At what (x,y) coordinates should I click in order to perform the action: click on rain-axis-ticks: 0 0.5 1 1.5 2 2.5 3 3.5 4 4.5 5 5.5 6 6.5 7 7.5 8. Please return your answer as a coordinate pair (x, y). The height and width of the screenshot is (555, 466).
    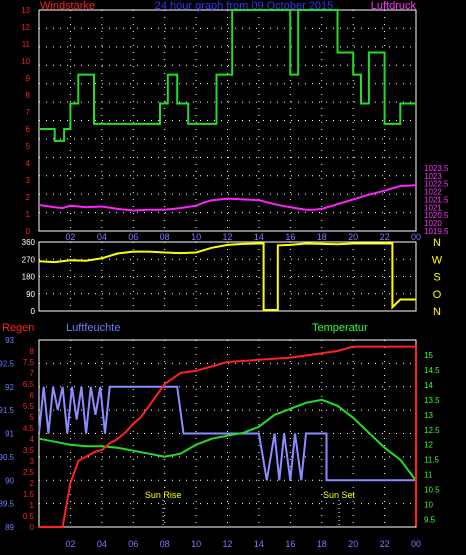
    Looking at the image, I should click on (29, 439).